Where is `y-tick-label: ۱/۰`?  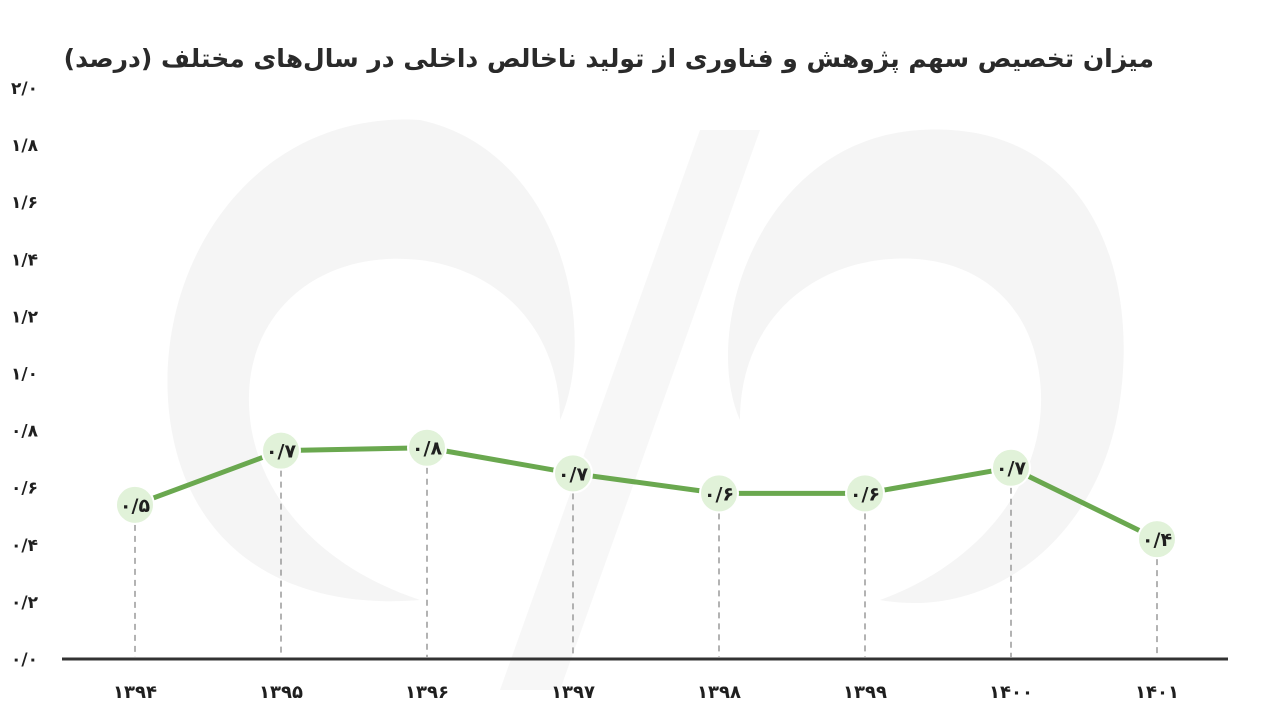
y-tick-label: ۱/۰ is located at coordinates (24, 375).